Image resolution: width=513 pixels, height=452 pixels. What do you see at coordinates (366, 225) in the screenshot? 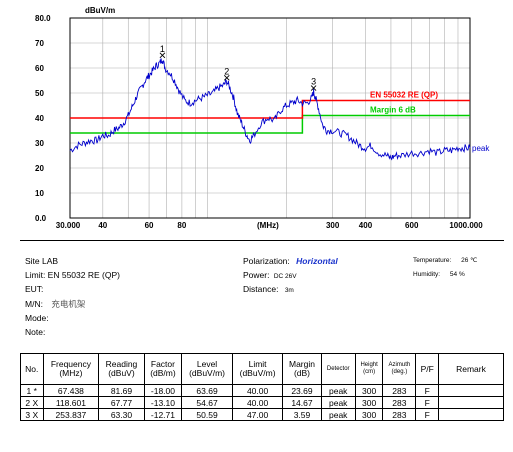
I see `x-tick-label: 400` at bounding box center [366, 225].